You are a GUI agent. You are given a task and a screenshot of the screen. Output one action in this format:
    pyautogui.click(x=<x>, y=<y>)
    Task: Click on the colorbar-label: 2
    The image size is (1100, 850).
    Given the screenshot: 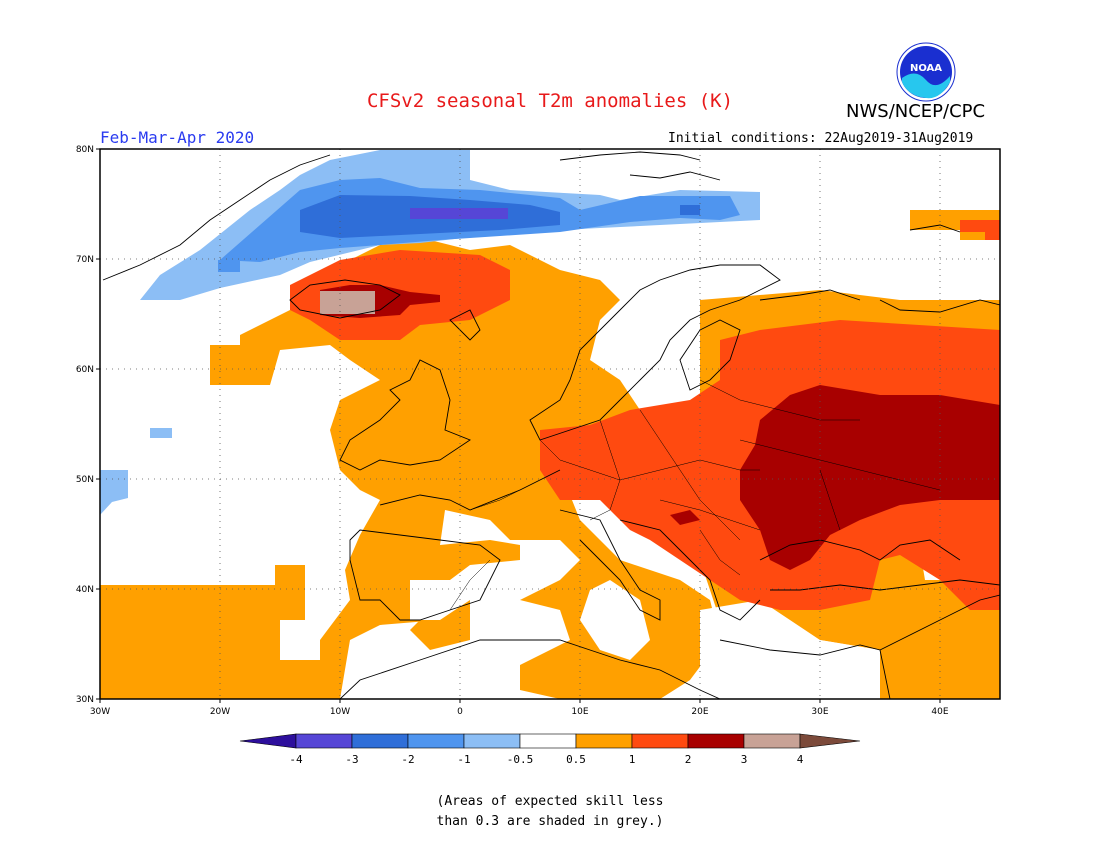 What is the action you would take?
    pyautogui.click(x=688, y=759)
    